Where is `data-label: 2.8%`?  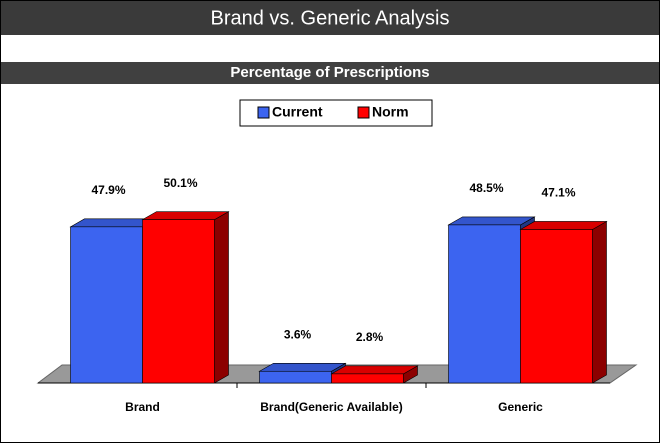
data-label: 2.8% is located at coordinates (370, 337).